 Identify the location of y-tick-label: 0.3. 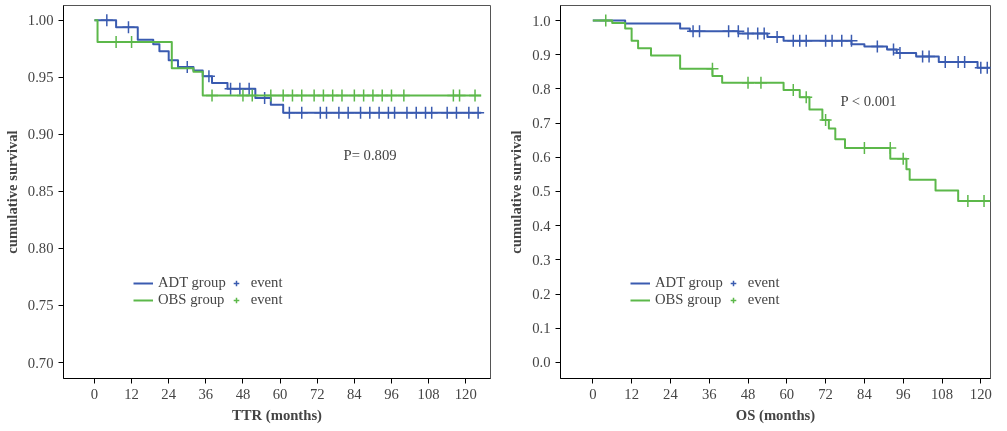
(541, 259).